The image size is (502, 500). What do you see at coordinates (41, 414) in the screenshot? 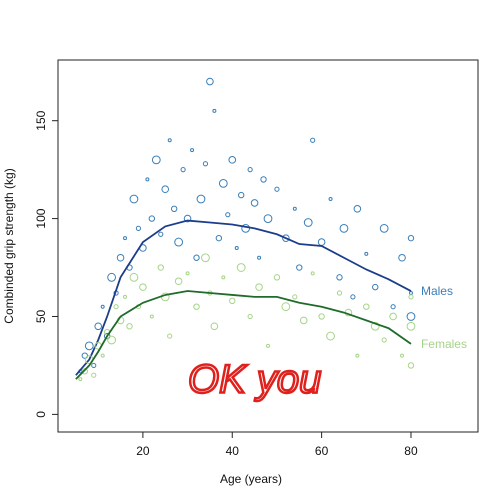
I see `y-tick-label: 0` at bounding box center [41, 414].